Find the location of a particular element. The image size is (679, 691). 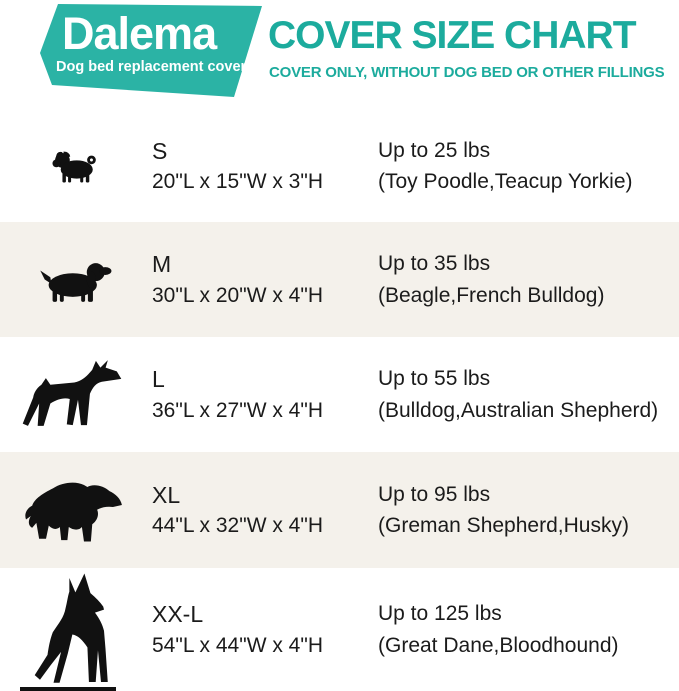

size-name: S is located at coordinates (160, 150).